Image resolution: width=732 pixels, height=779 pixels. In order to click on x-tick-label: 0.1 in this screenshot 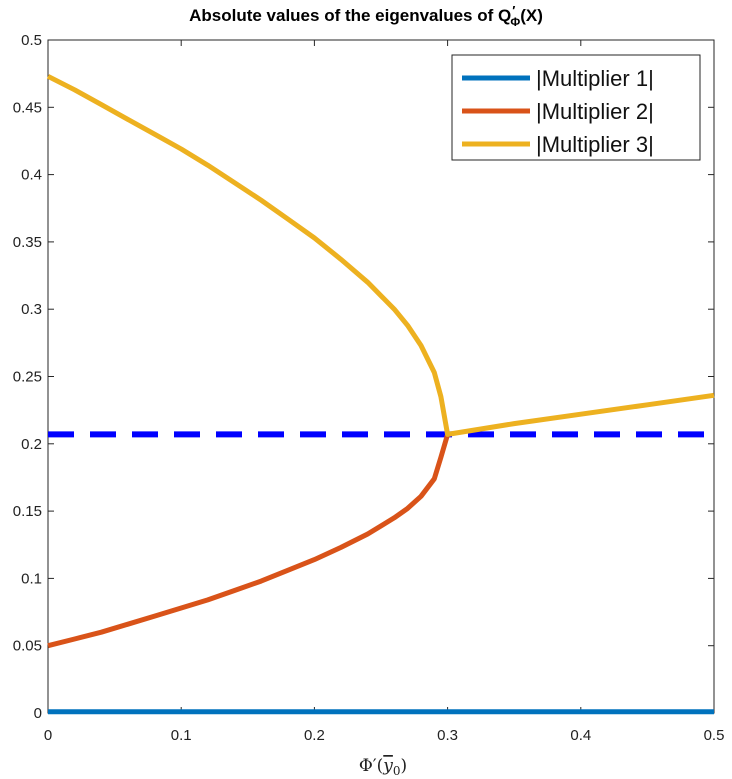, I will do `click(181, 735)`.